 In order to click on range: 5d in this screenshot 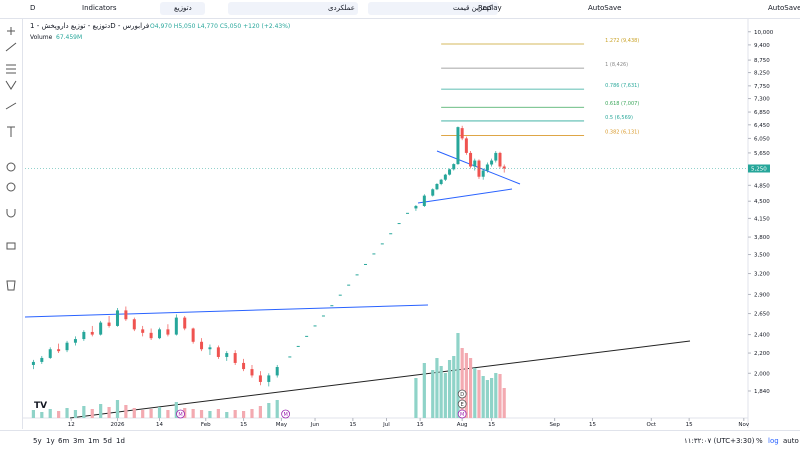, I will do `click(107, 441)`.